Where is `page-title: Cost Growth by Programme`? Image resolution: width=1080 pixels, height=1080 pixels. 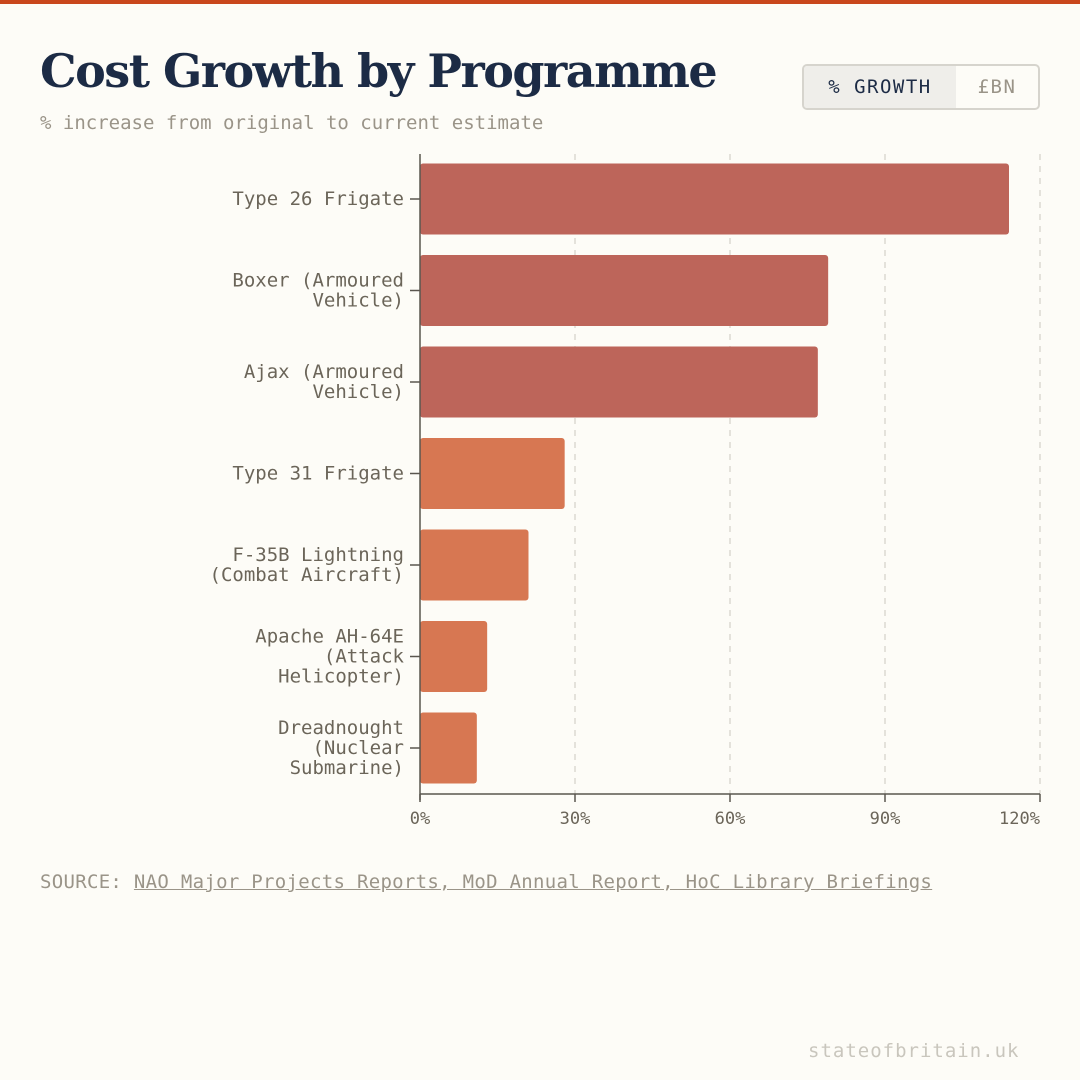 page-title: Cost Growth by Programme is located at coordinates (379, 71).